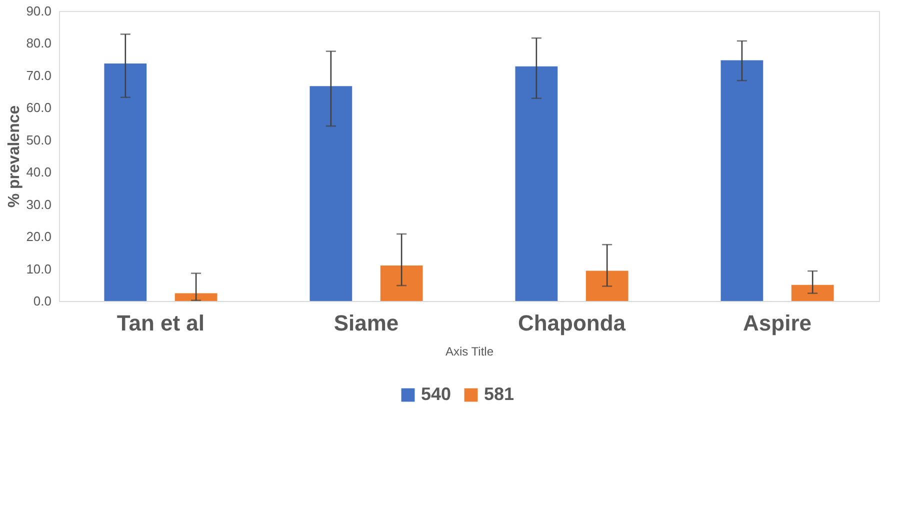  Describe the element at coordinates (366, 323) in the screenshot. I see `x-tick-label: Siame` at that location.